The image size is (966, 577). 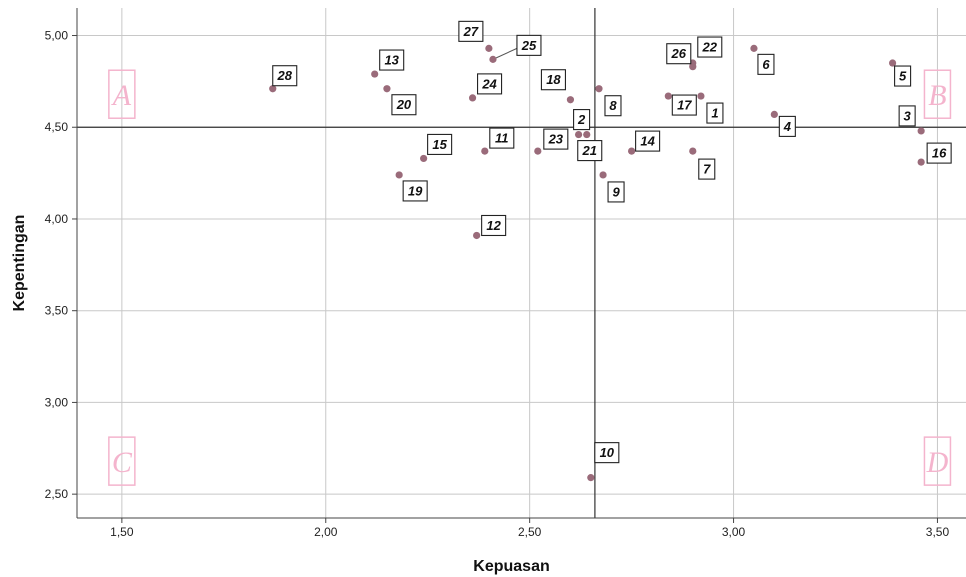 What do you see at coordinates (714, 113) in the screenshot?
I see `point-label-1: 1` at bounding box center [714, 113].